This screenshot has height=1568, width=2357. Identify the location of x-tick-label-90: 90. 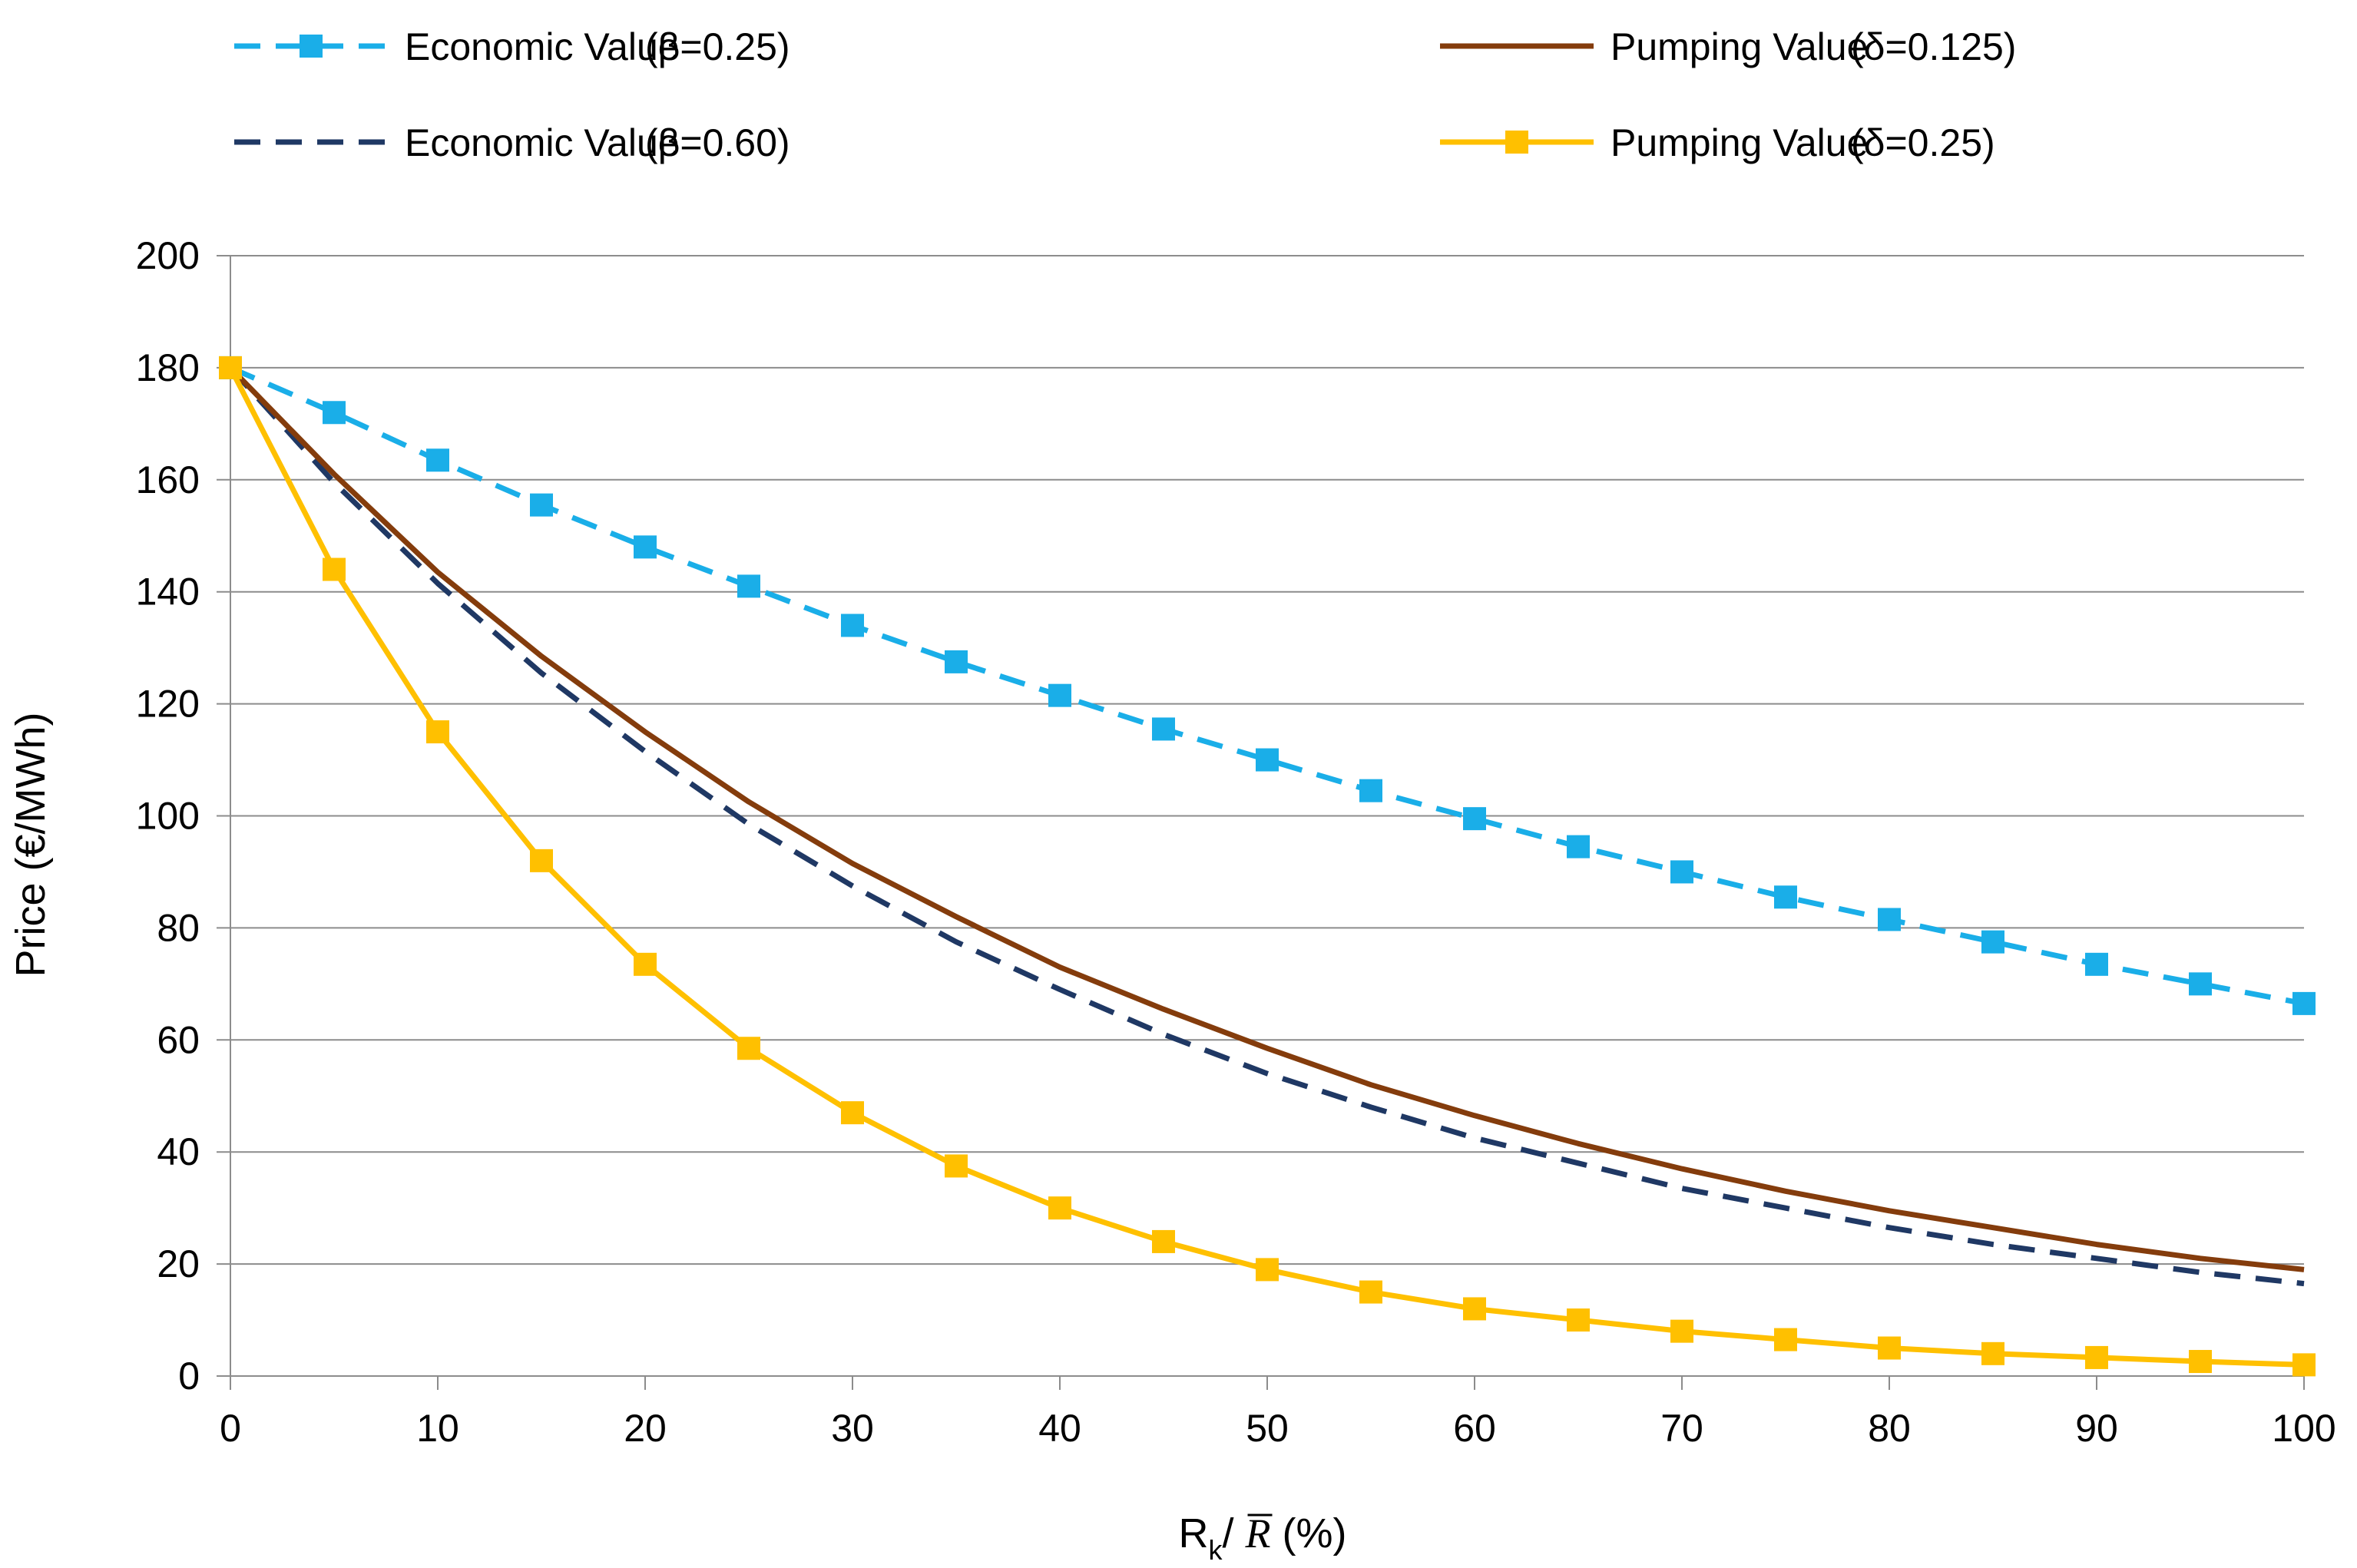
(2096, 1428).